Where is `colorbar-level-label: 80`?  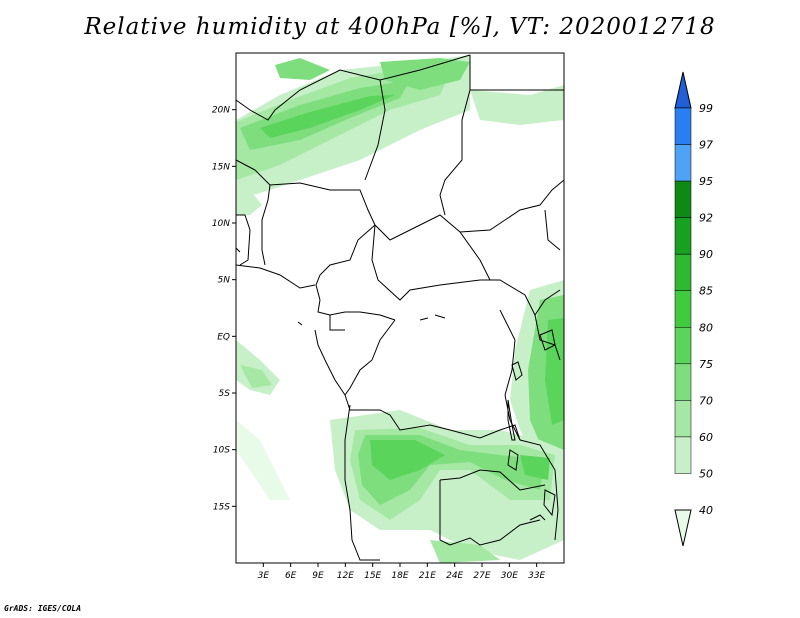
colorbar-level-label: 80 is located at coordinates (706, 327).